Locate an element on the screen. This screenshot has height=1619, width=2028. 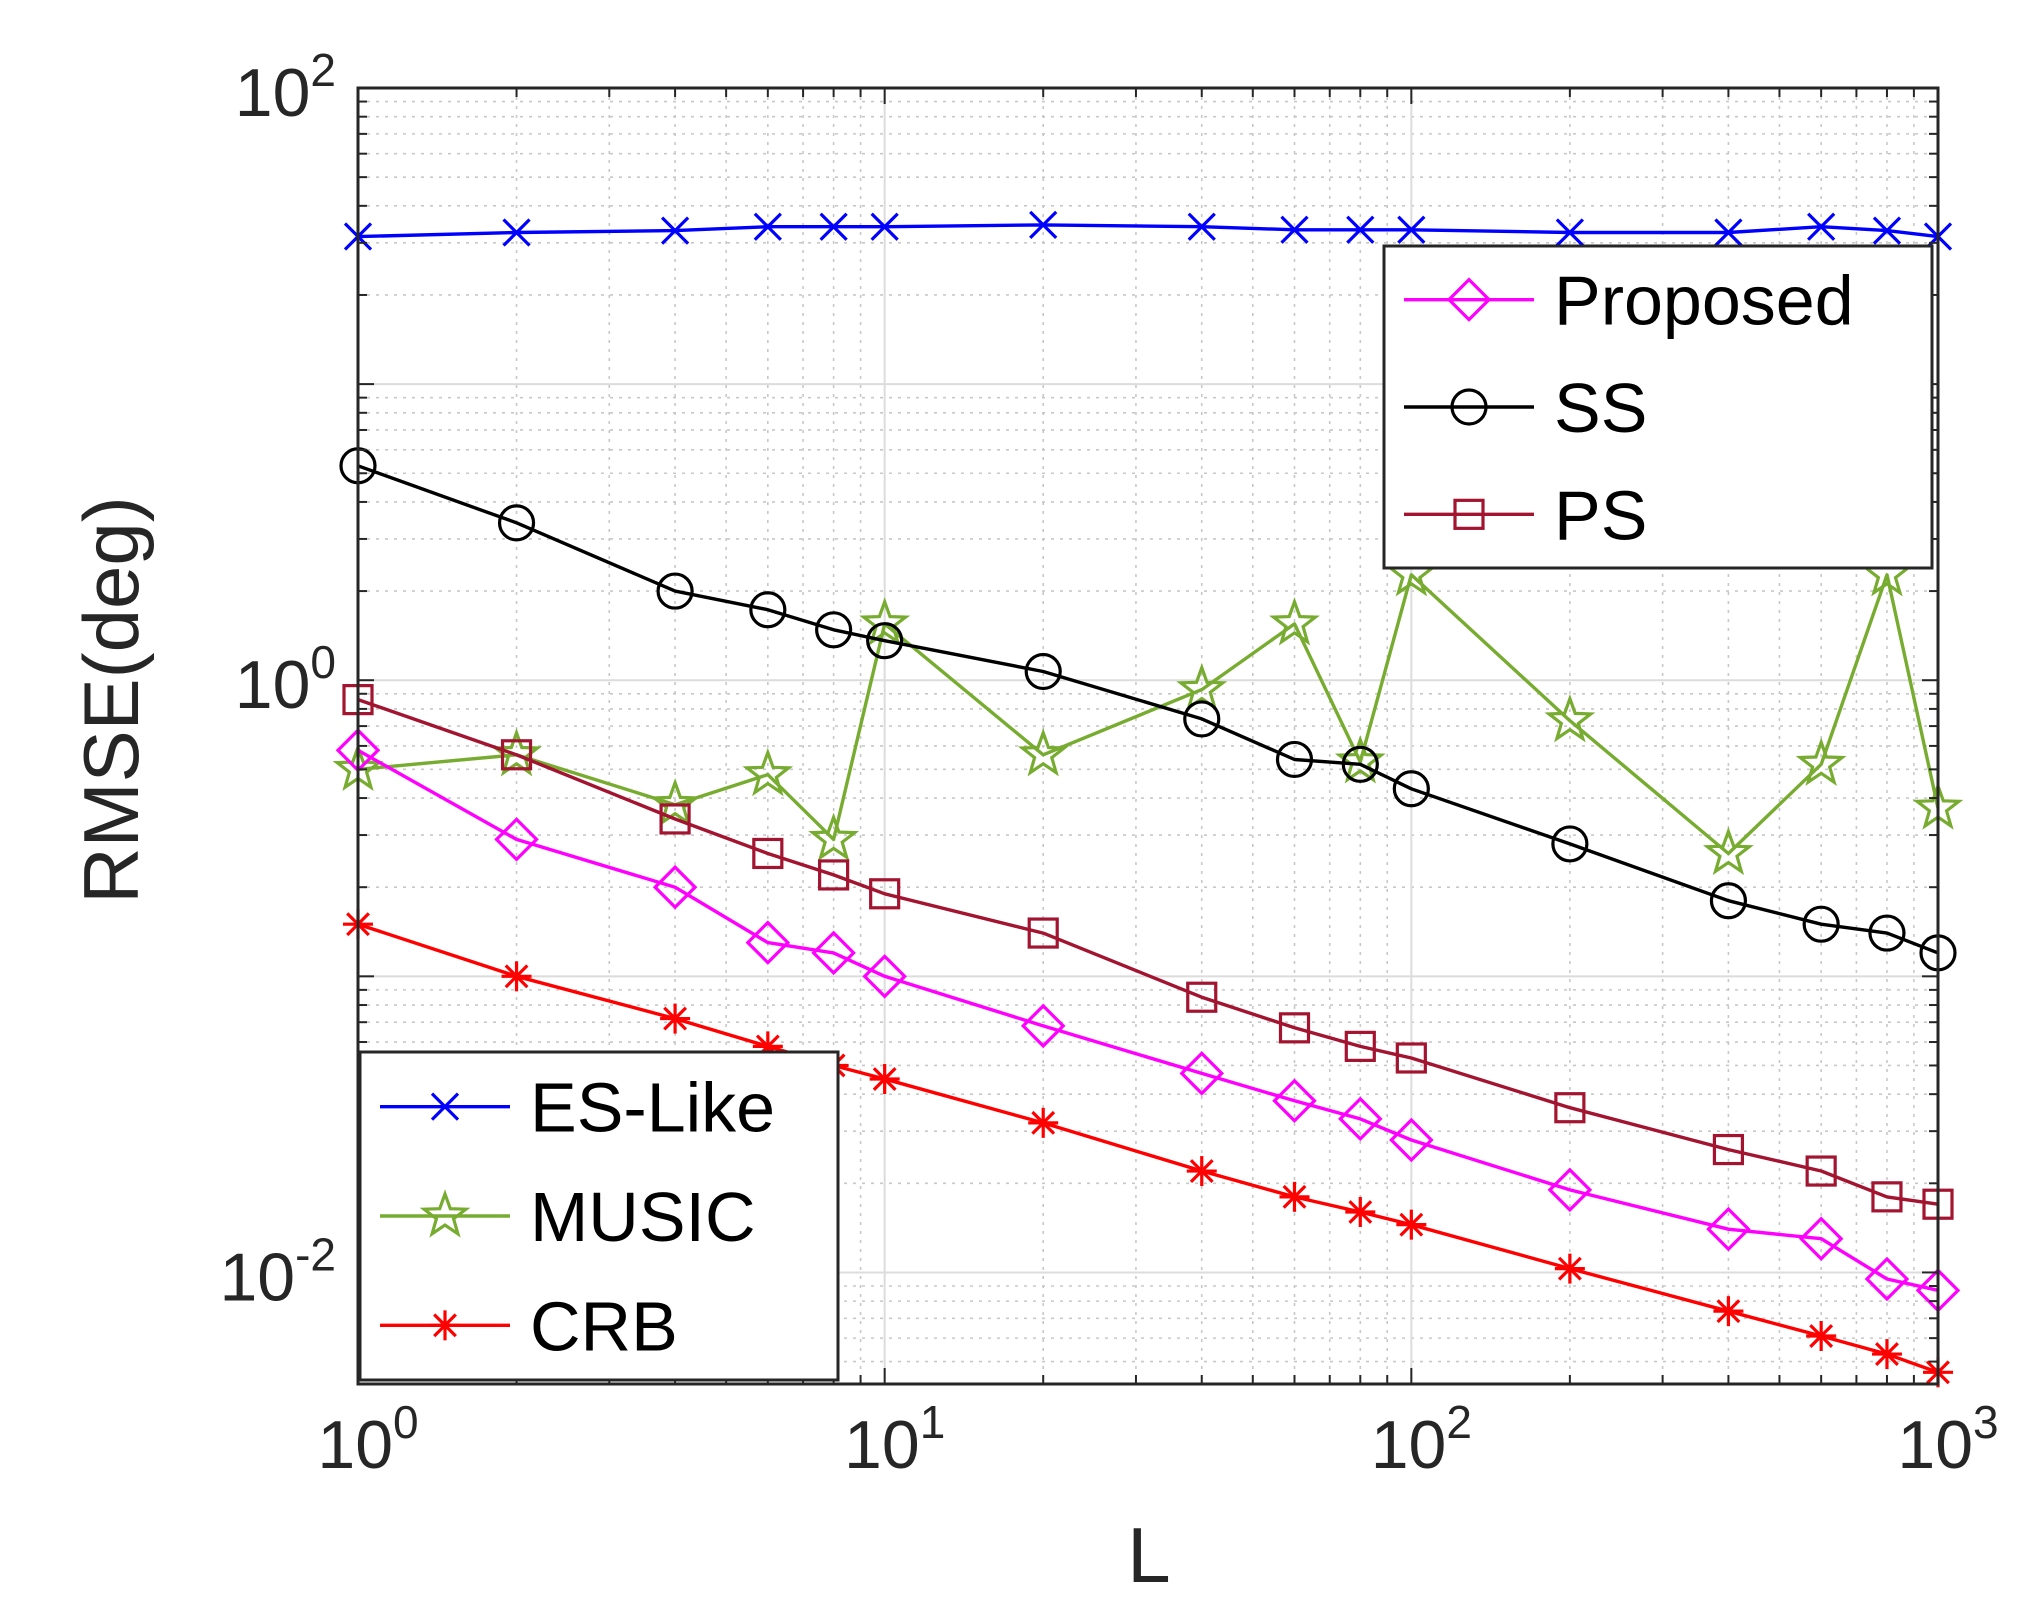
x-tick-label: 10⁰ is located at coordinates (367, 1439).